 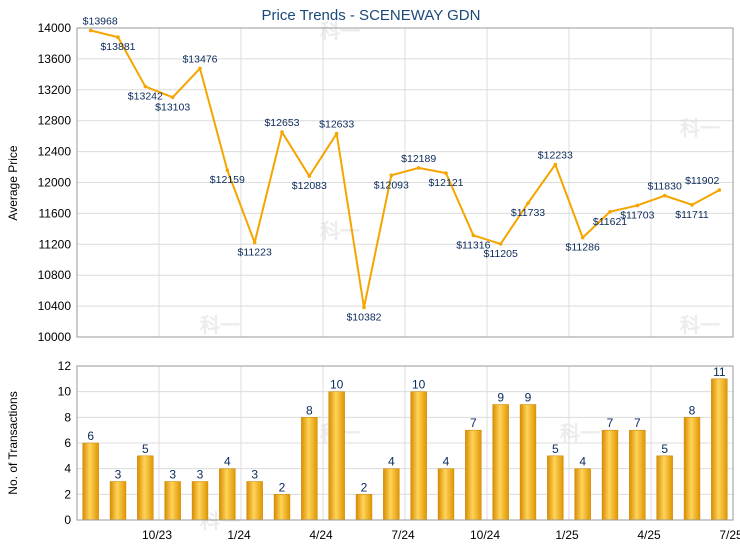 I want to click on x-tick-label: 1/24, so click(x=239, y=535).